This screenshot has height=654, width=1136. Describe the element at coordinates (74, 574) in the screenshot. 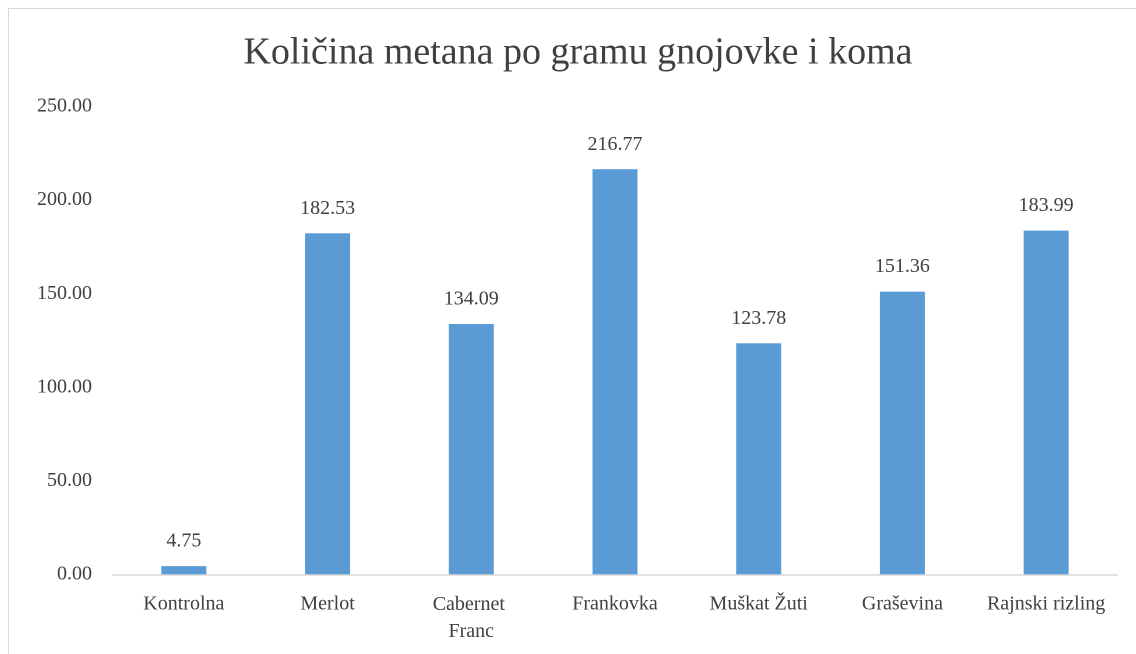

I see `y-tick-label: 0.00` at that location.